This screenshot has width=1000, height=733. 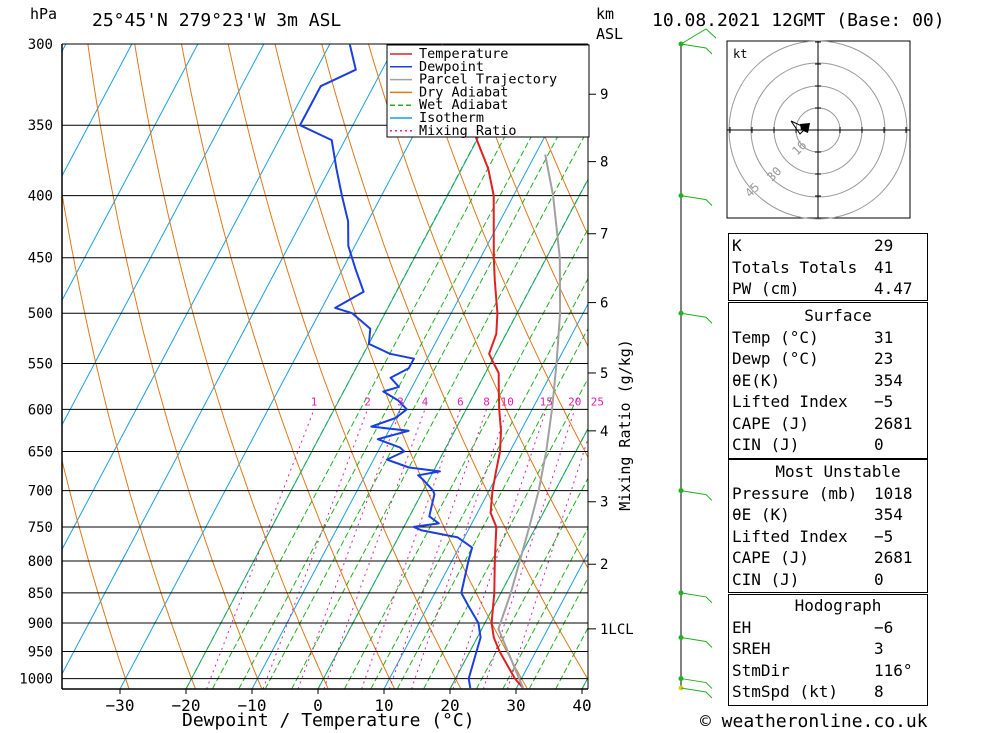 I want to click on km-tick-label: 9, so click(x=604, y=95).